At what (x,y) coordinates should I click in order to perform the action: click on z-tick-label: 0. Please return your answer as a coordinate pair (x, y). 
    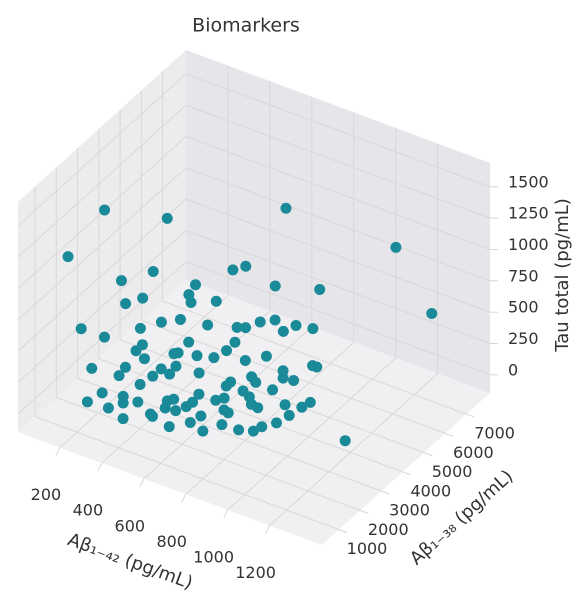
    Looking at the image, I should click on (513, 369).